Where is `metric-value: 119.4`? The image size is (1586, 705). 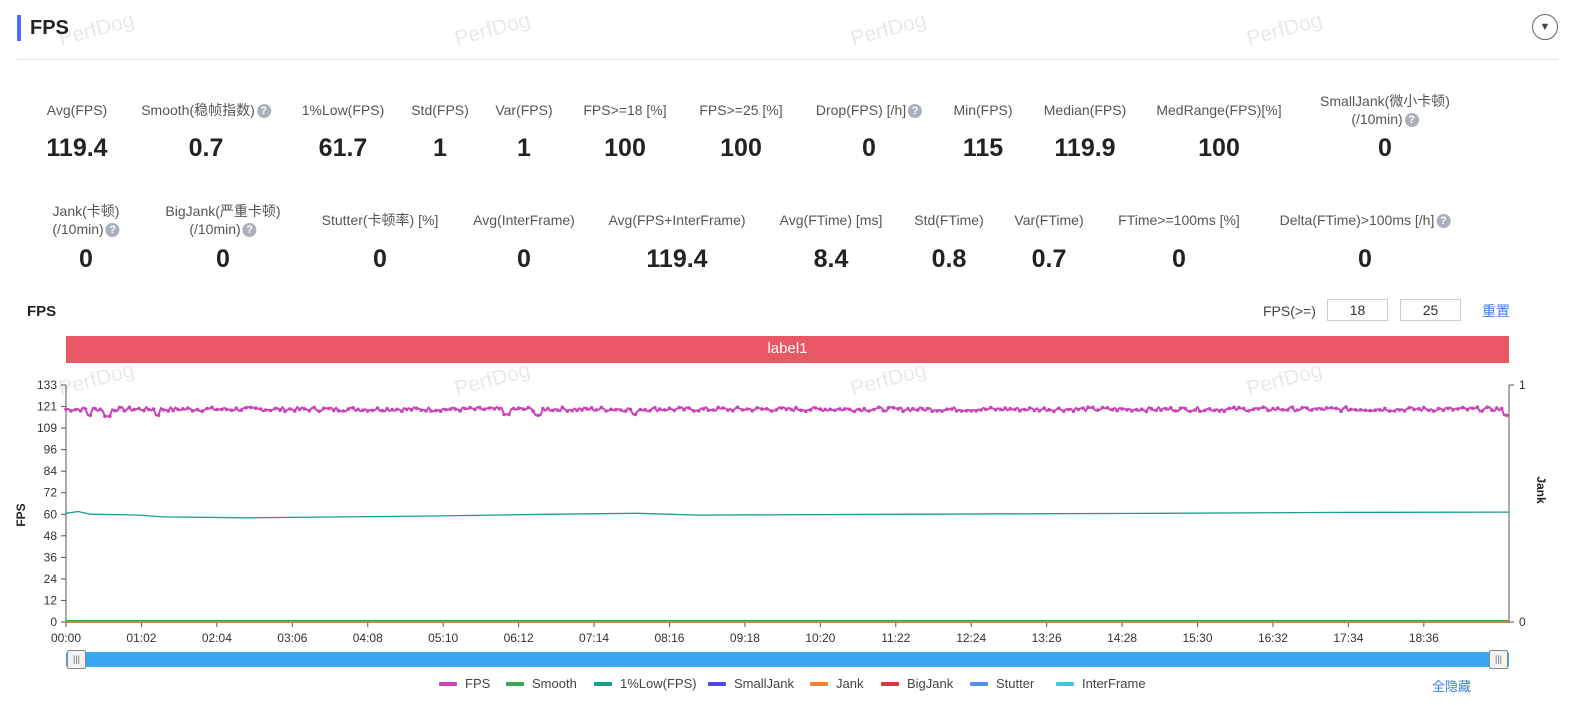
metric-value: 119.4 is located at coordinates (677, 259).